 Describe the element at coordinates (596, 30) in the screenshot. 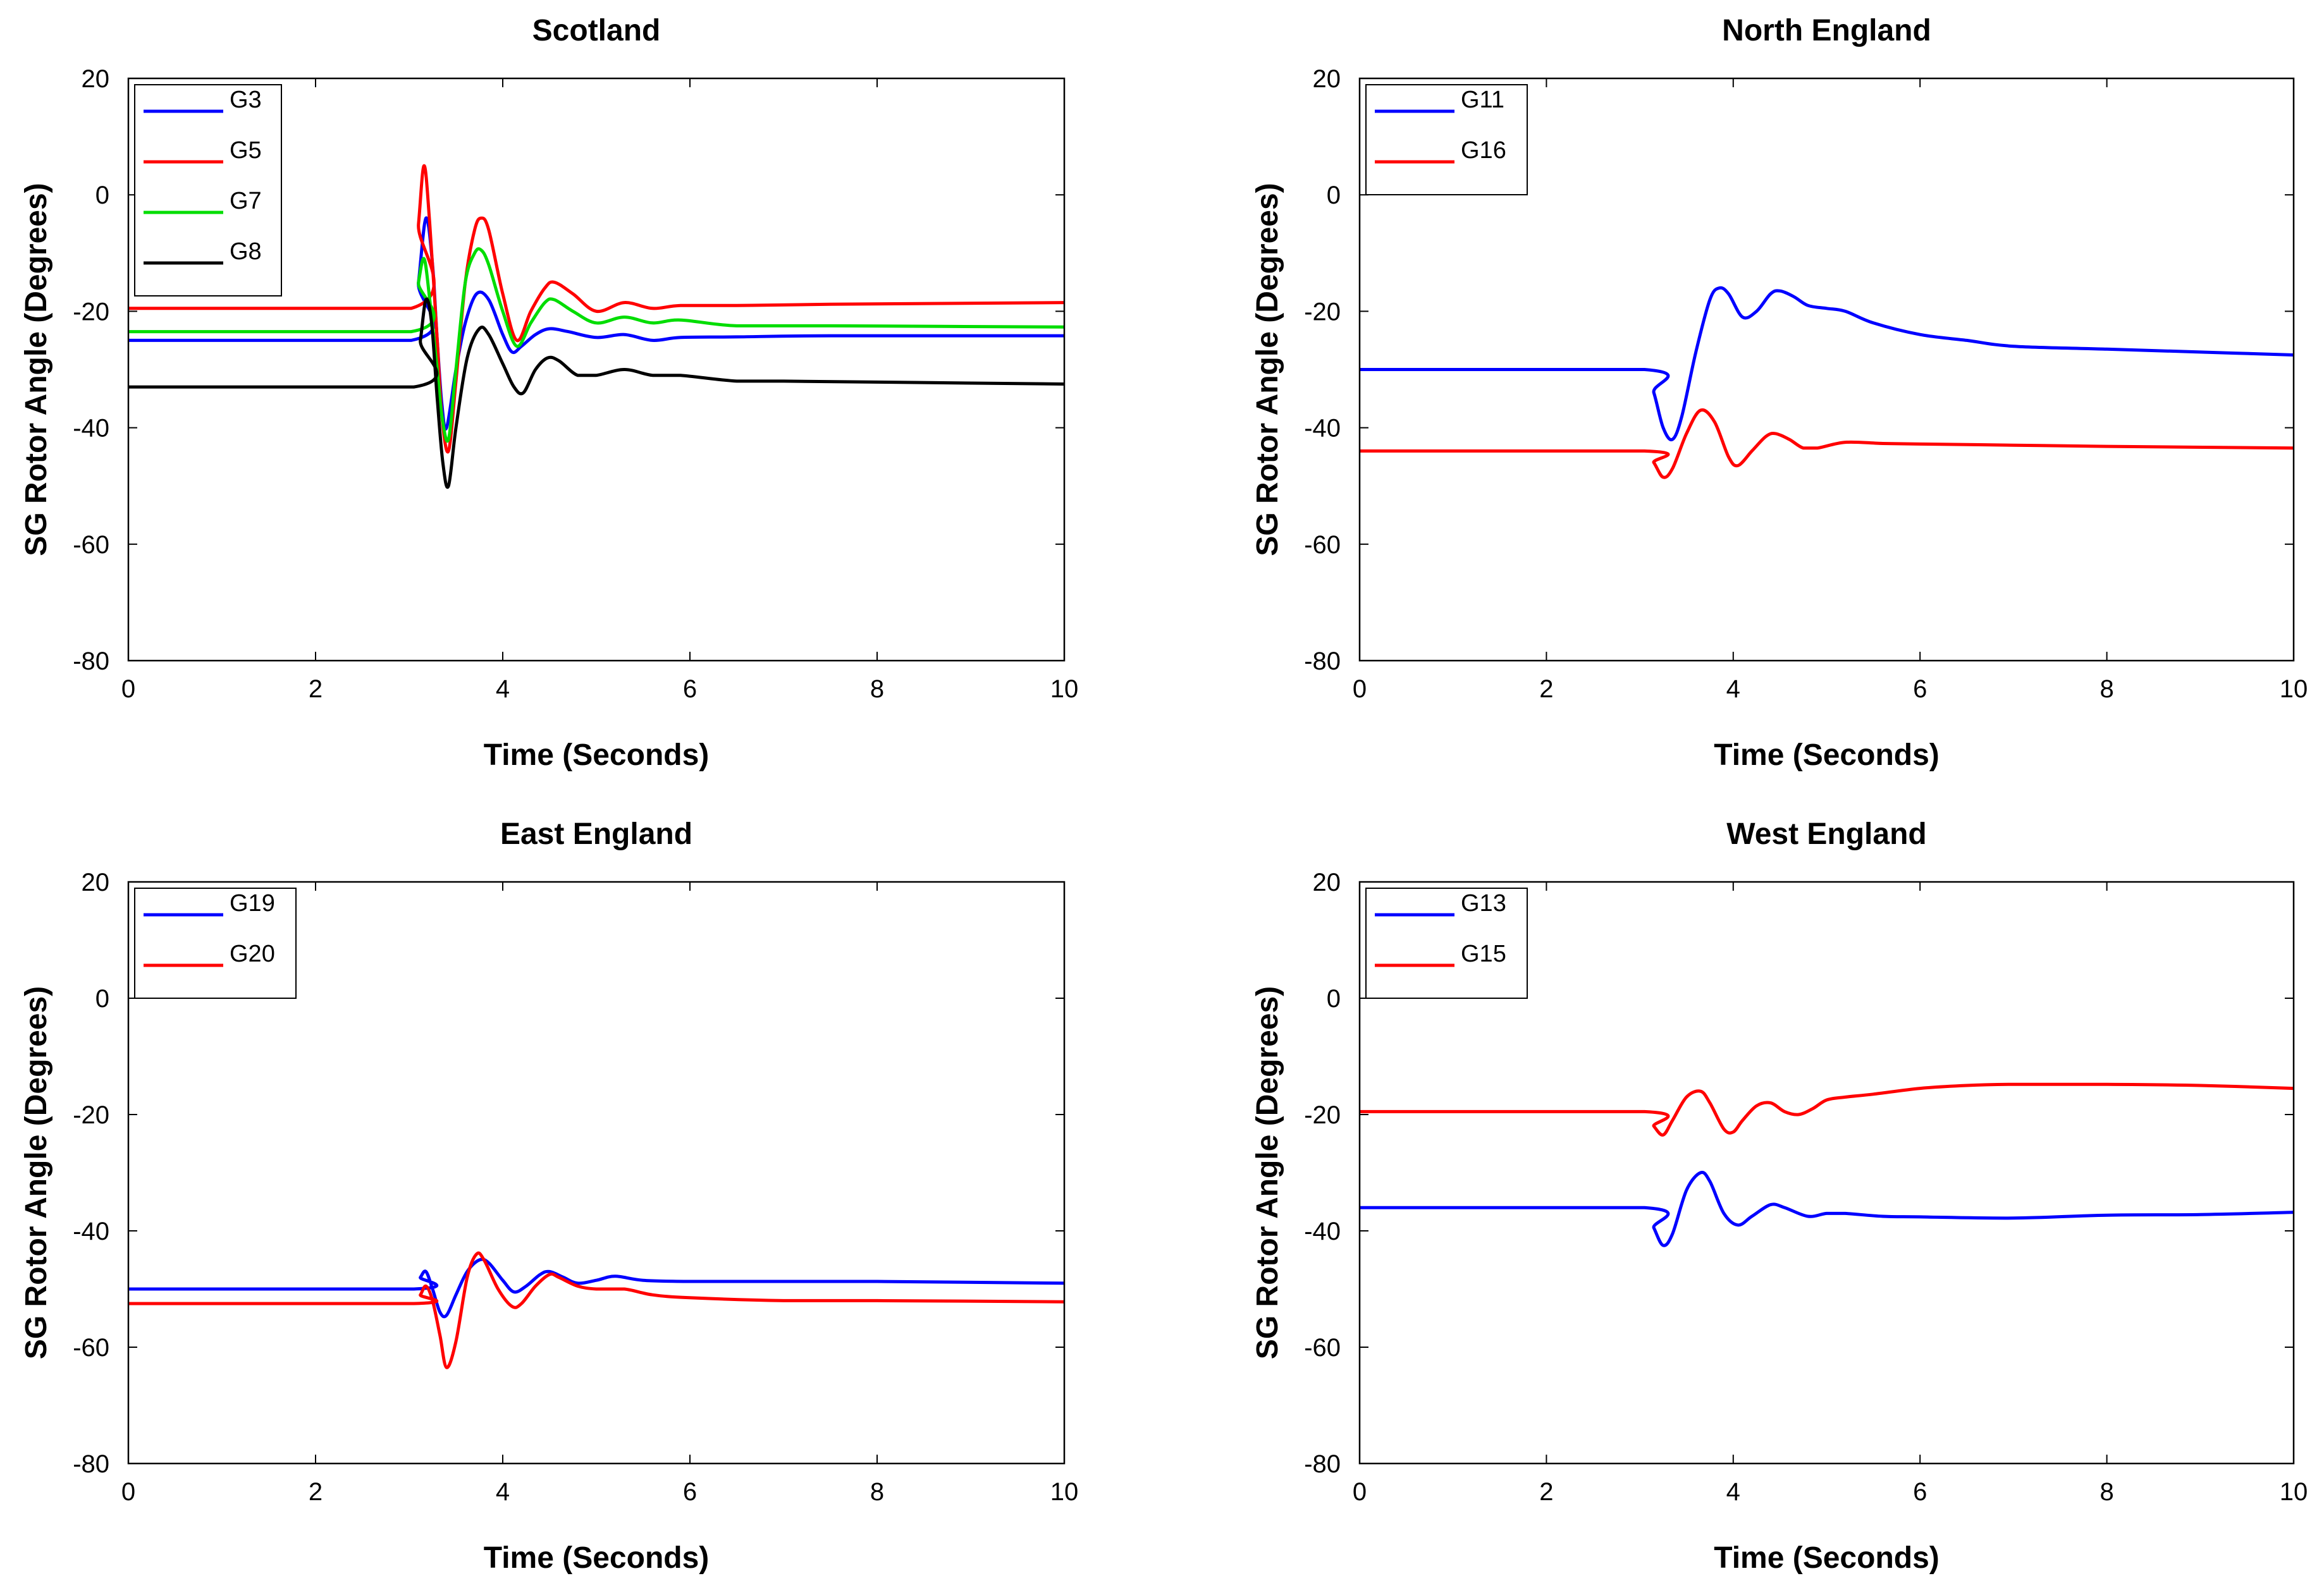

I see `chart-title: Scotland` at that location.